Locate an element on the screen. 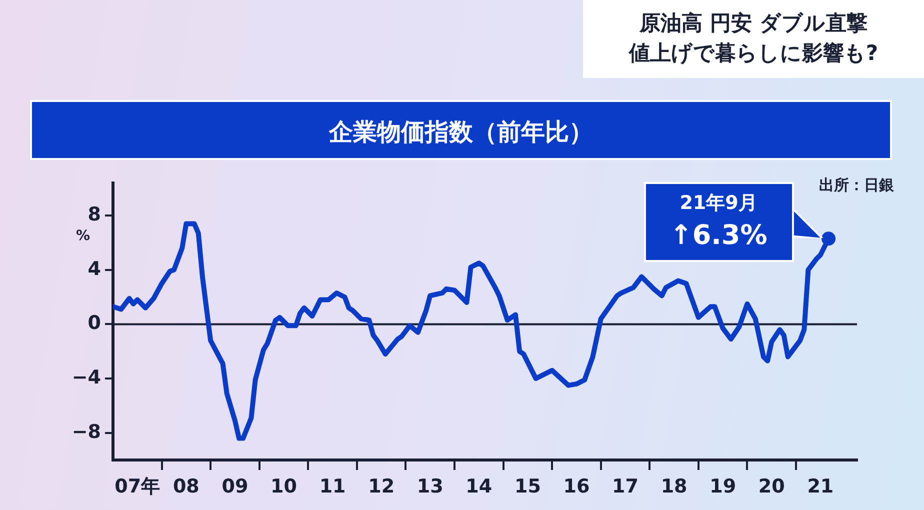 This screenshot has width=924, height=510. x-tick-label: 15 is located at coordinates (527, 486).